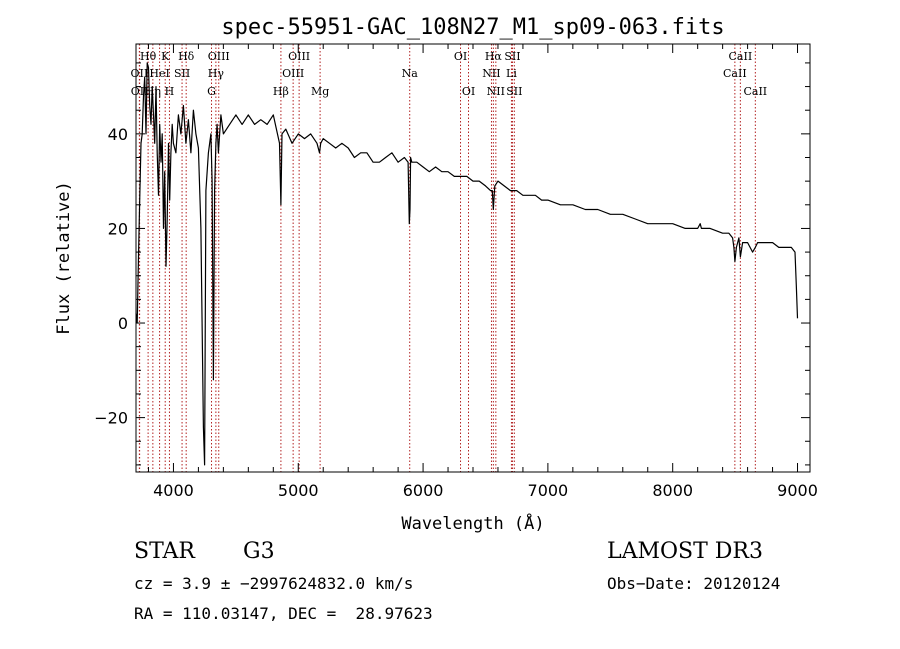 The image size is (900, 649). I want to click on obs-date: Obs−Date: 20120124, so click(694, 583).